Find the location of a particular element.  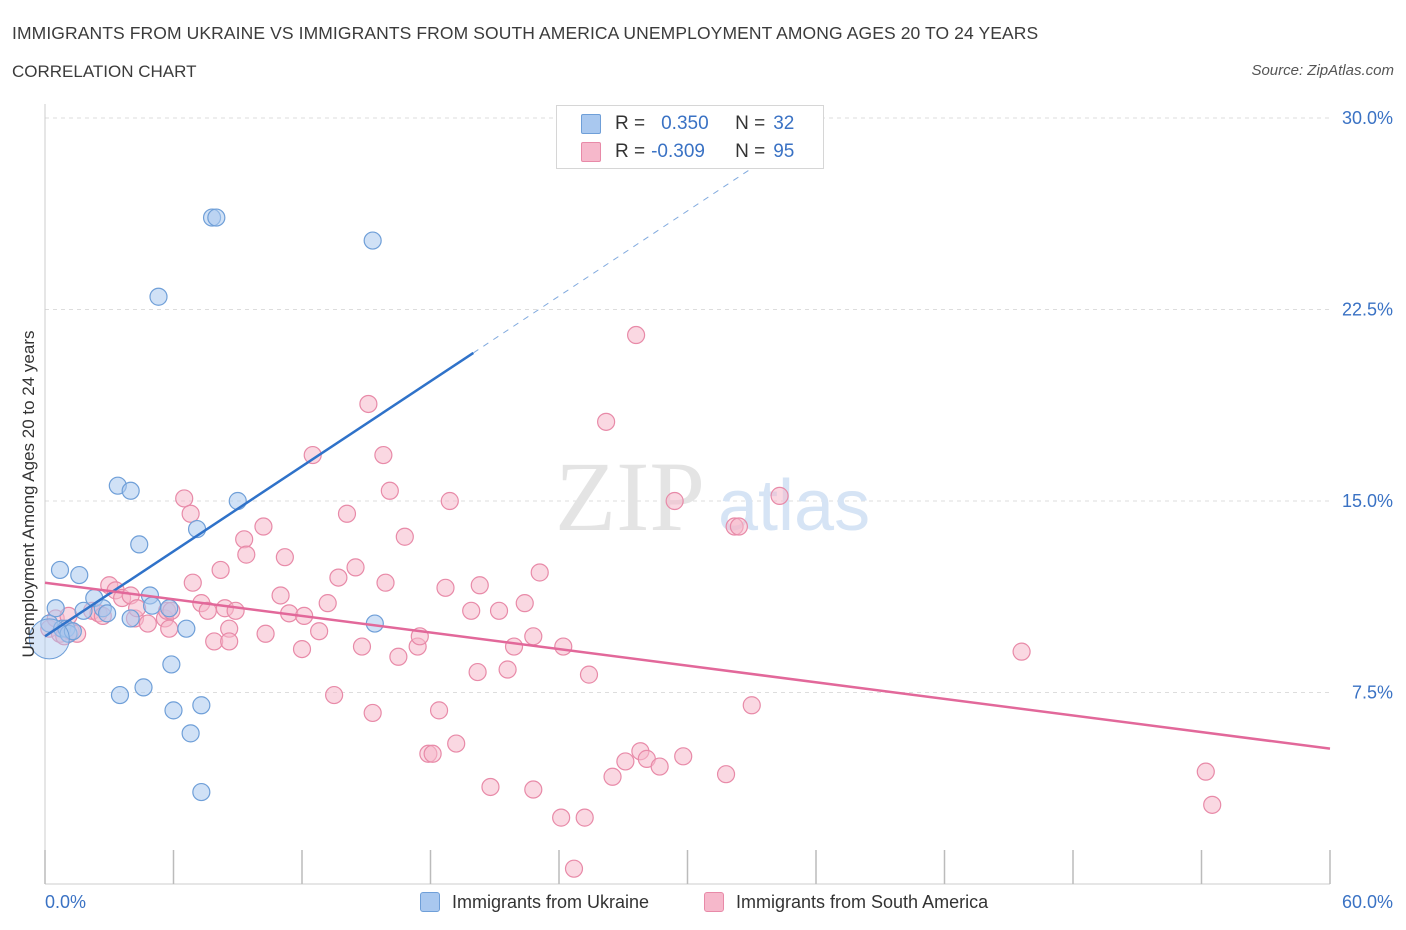

ukraine-legend-swatch is located at coordinates (430, 902).